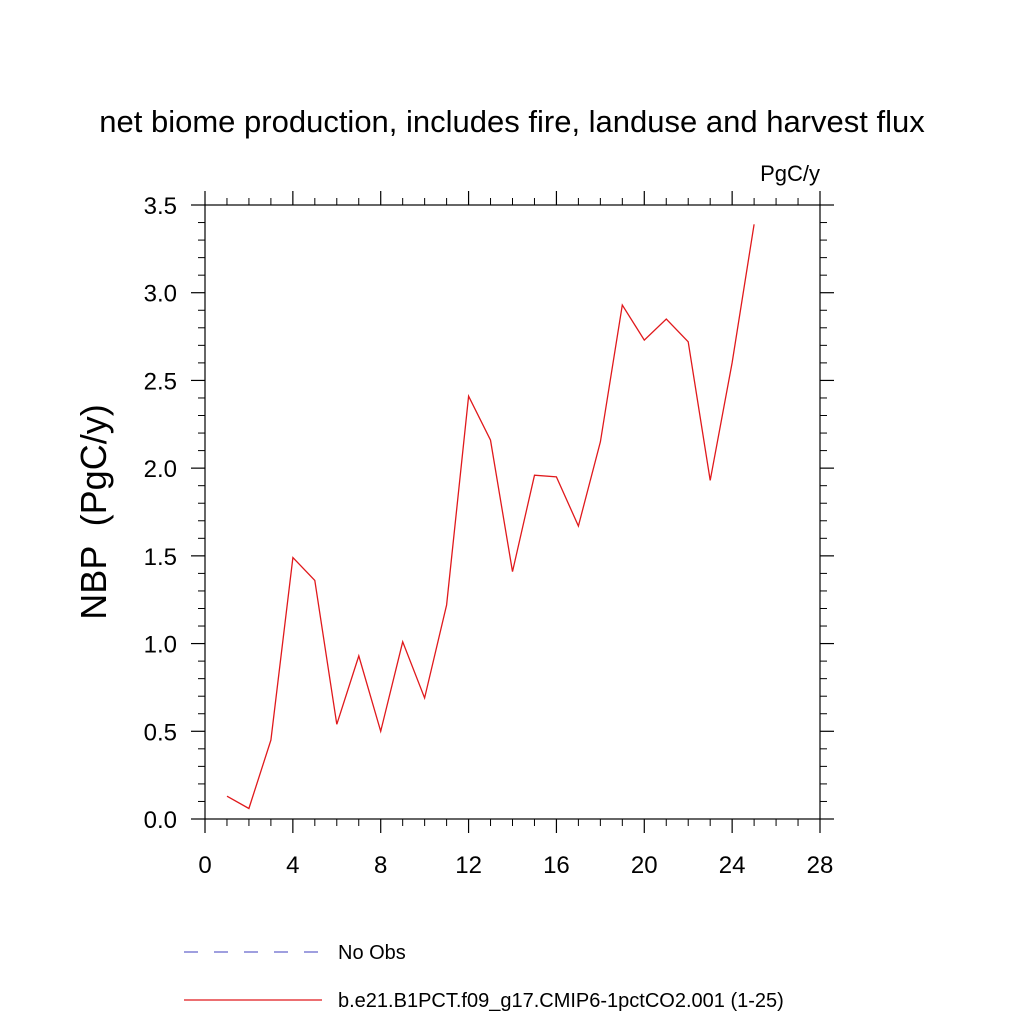 This screenshot has height=1024, width=1024. I want to click on y-tick-label: 2.5, so click(160, 381).